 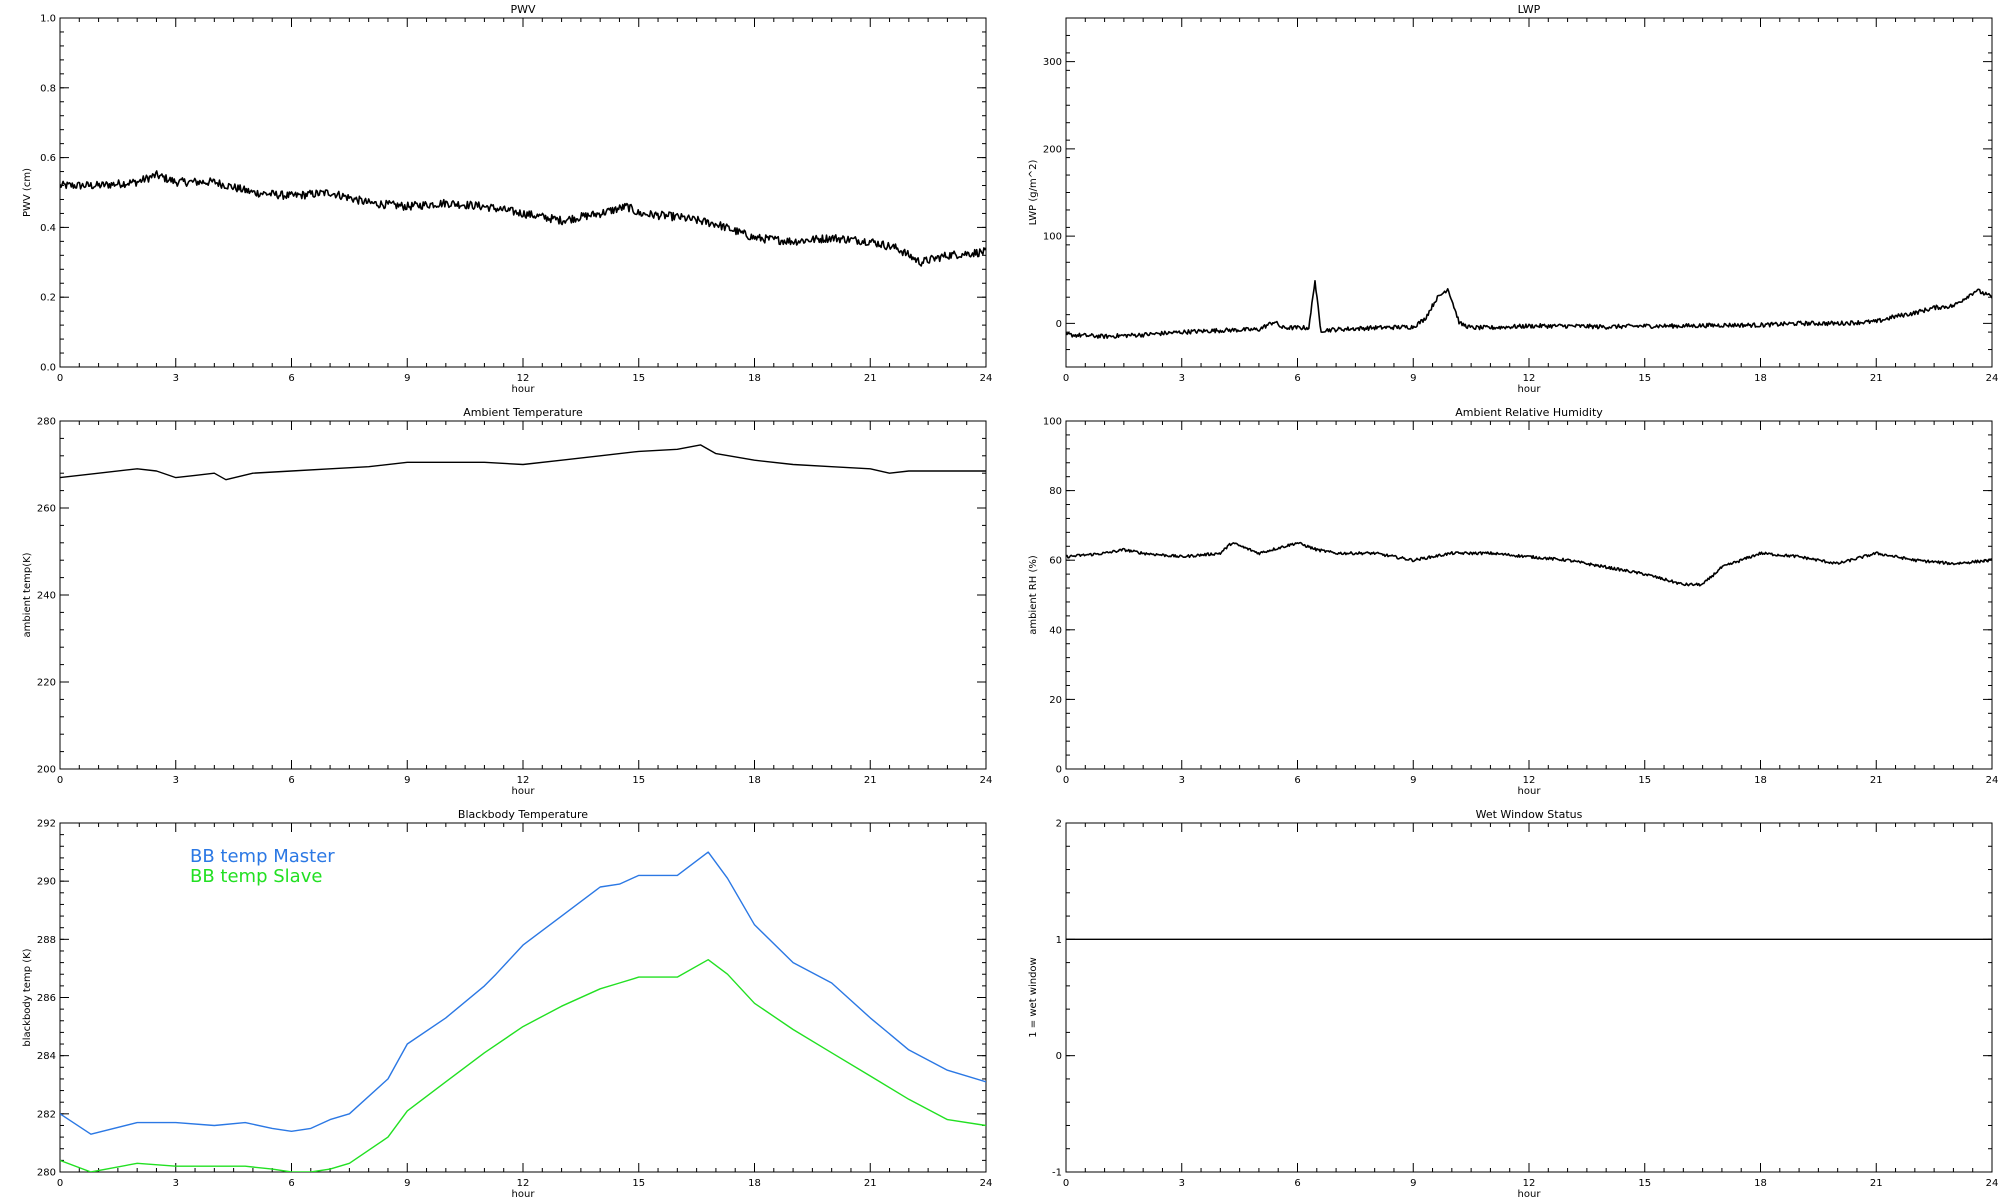 What do you see at coordinates (48, 88) in the screenshot?
I see `y-tick-label: 0.8` at bounding box center [48, 88].